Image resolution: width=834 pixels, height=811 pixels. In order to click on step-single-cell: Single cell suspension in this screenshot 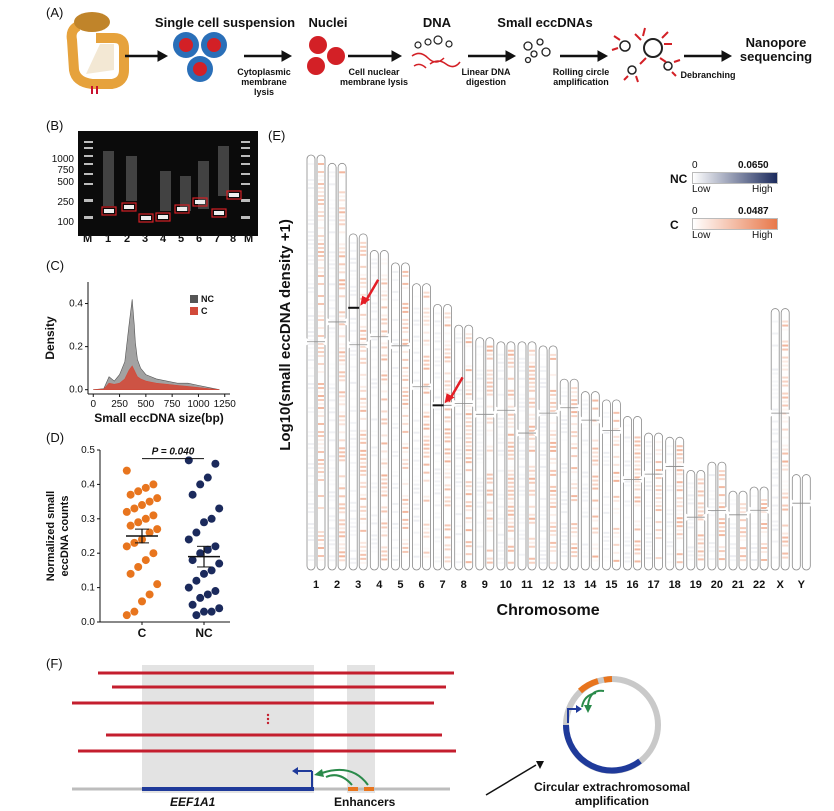, I will do `click(225, 22)`.